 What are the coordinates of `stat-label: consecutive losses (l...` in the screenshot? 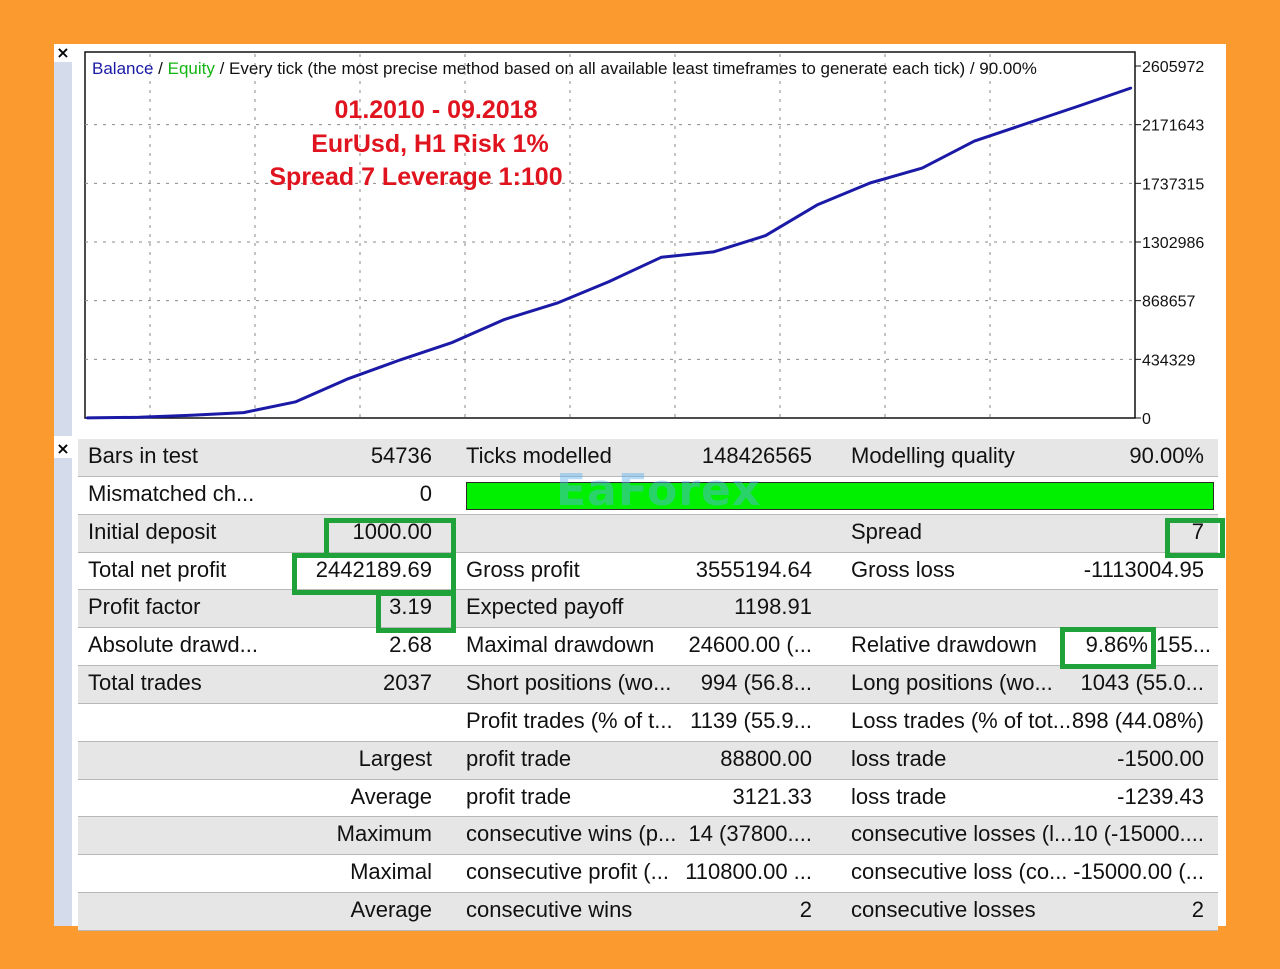 It's located at (962, 834).